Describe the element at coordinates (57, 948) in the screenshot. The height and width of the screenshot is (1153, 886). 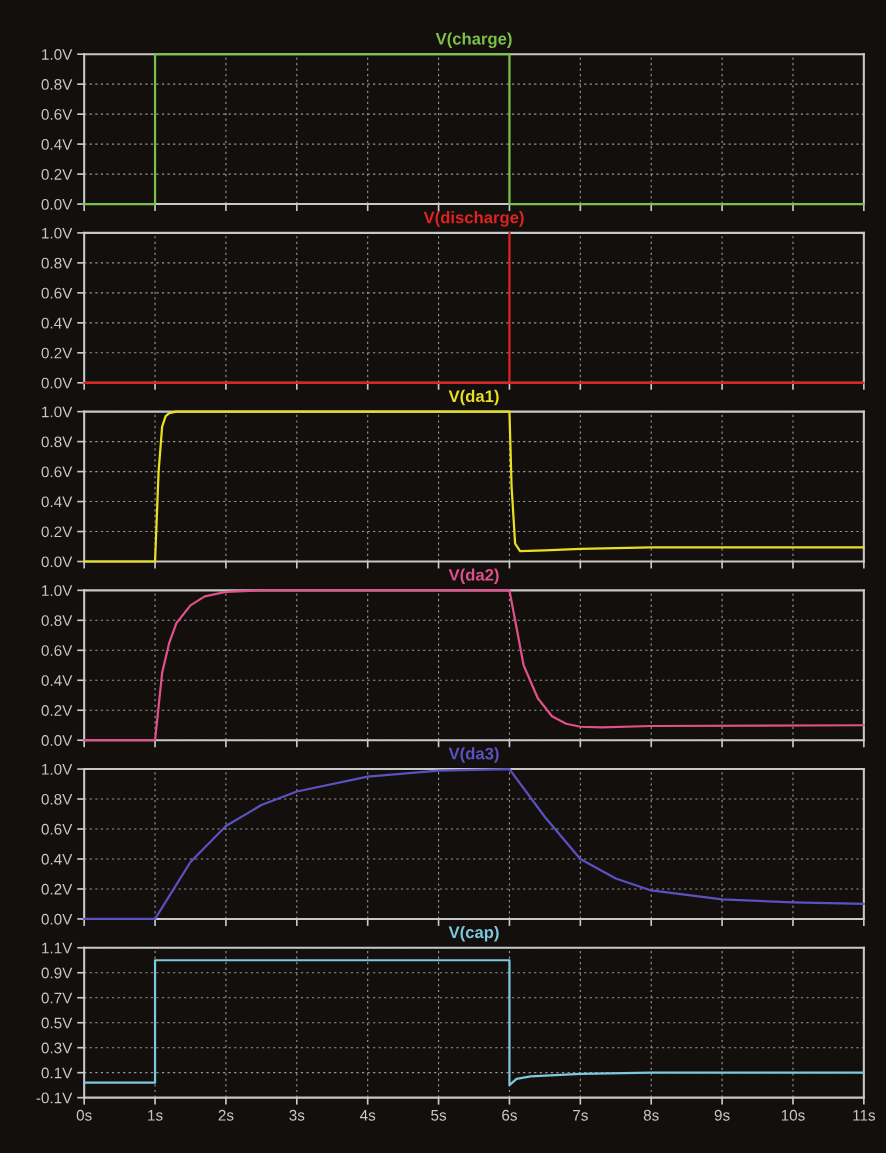
I see `y-tick-label: 1.1V` at that location.